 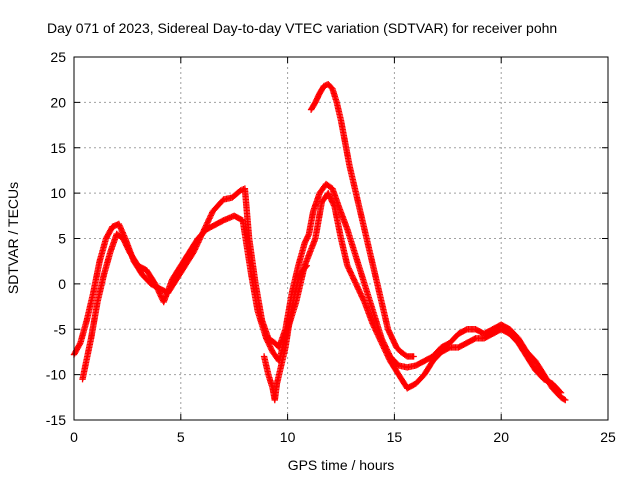 I want to click on x-tick-label: 0, so click(x=74, y=437).